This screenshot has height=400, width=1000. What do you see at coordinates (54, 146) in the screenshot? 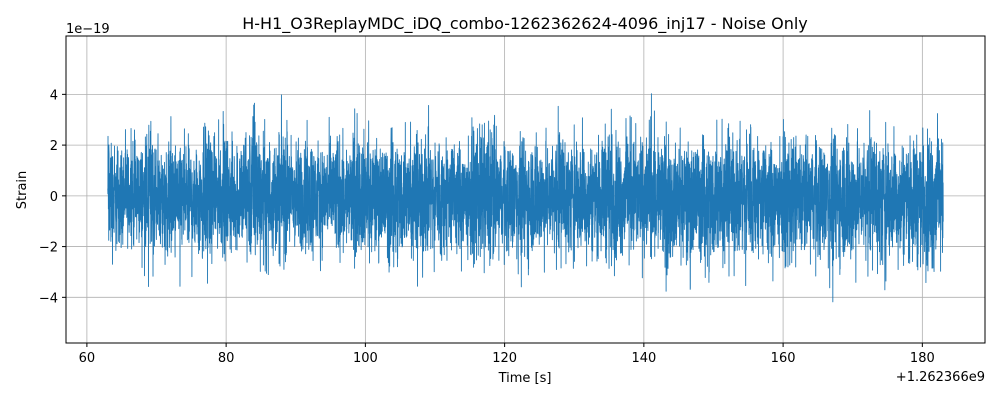
I see `y-tick-label: 2` at bounding box center [54, 146].